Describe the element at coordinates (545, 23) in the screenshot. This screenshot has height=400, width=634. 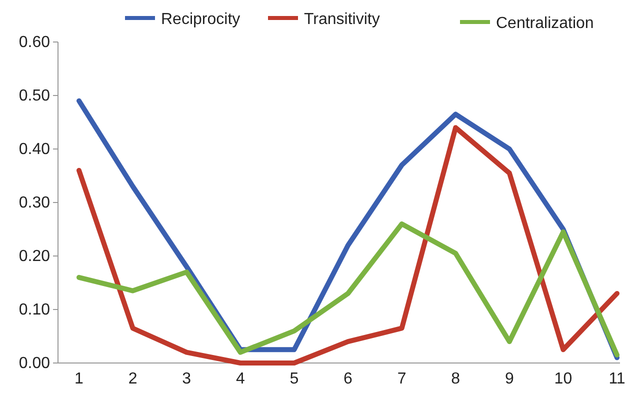
I see `legend-label: Centralization` at that location.